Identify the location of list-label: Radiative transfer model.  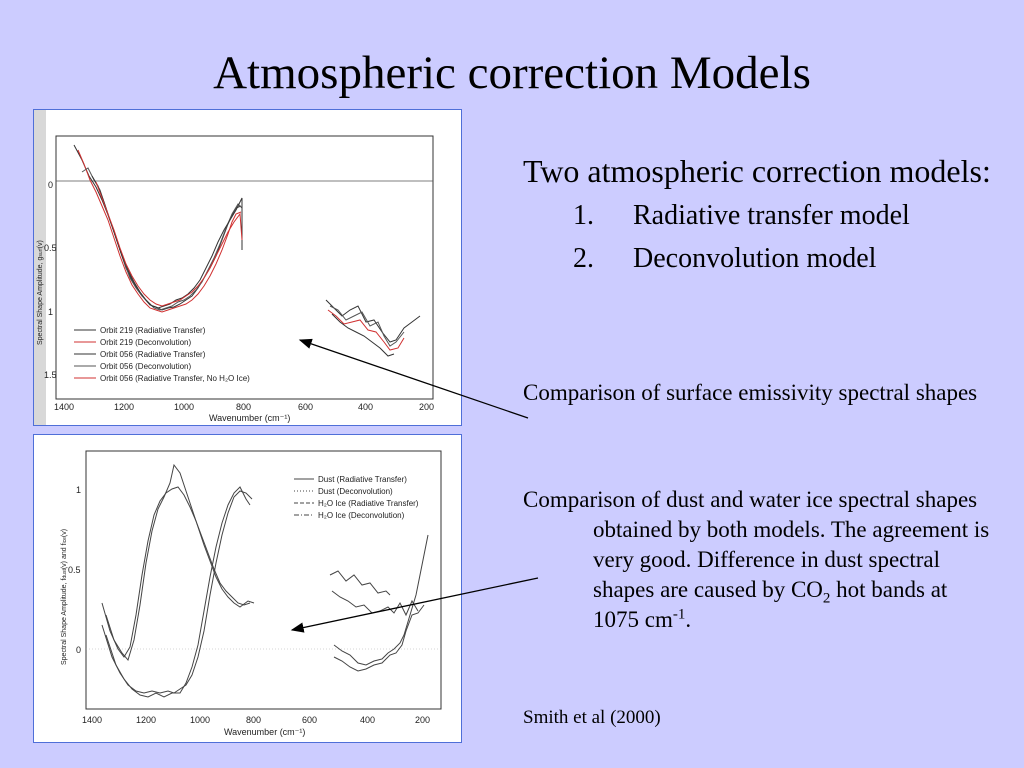
(771, 215).